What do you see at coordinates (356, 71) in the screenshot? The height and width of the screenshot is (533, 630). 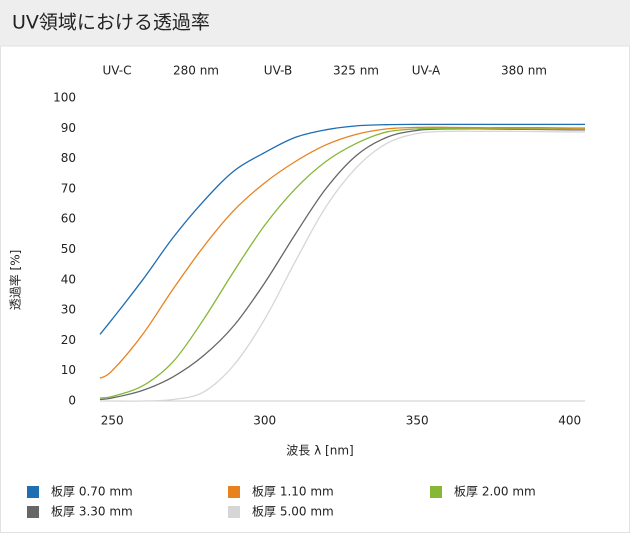 I see `annotation: 325 nm` at bounding box center [356, 71].